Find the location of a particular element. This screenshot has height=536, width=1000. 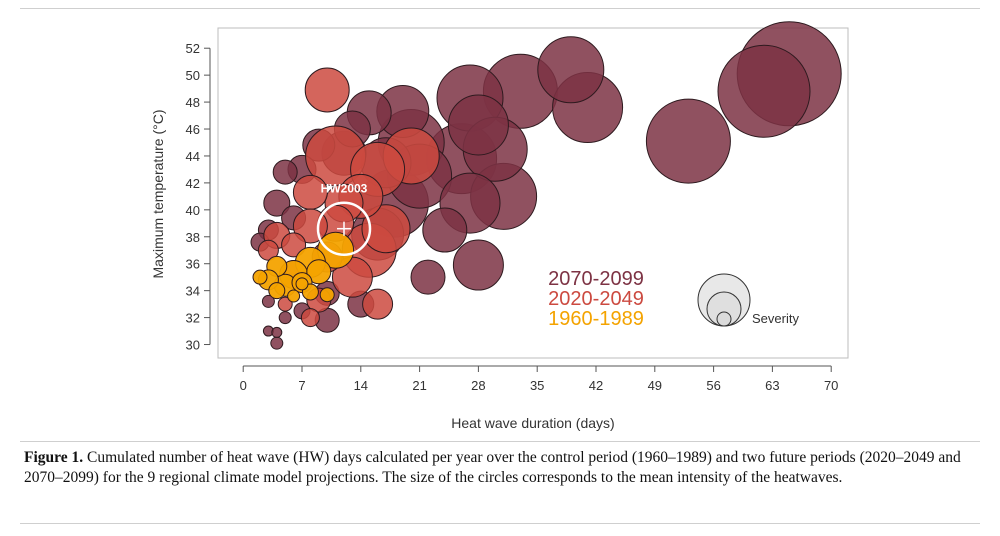

bottom-rule is located at coordinates (500, 523).